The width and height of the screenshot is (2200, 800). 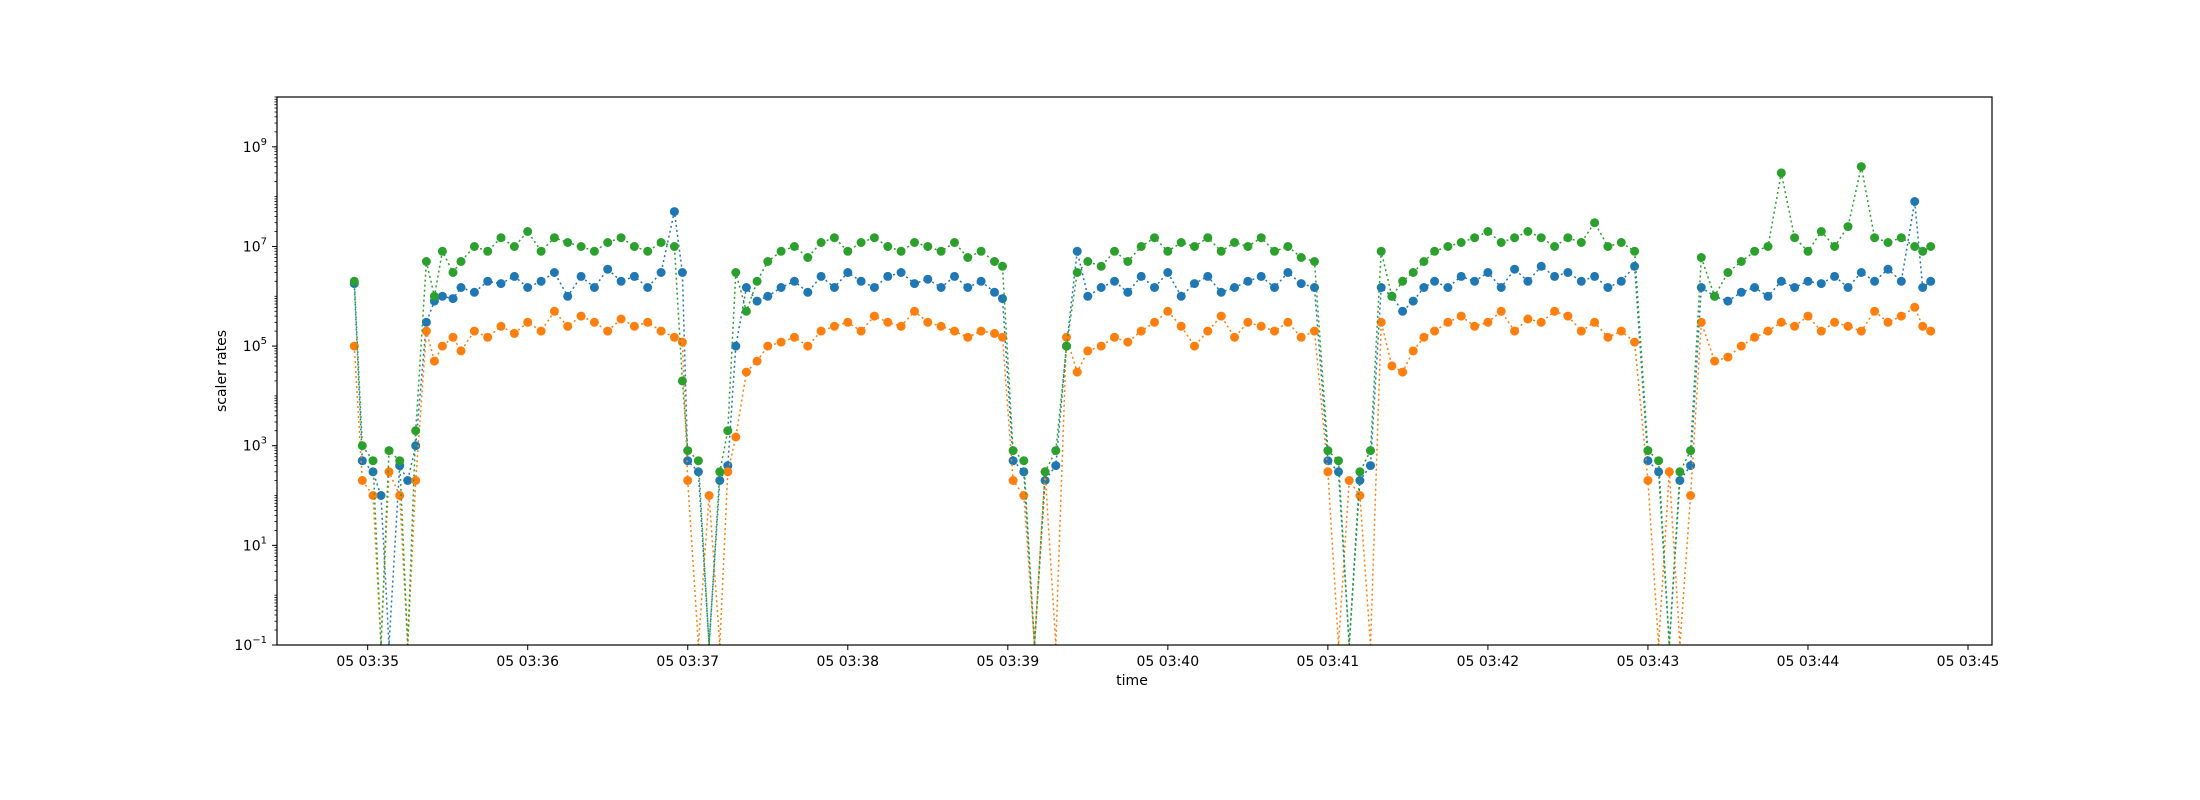 What do you see at coordinates (264, 540) in the screenshot?
I see `y-tick-exponent: 1` at bounding box center [264, 540].